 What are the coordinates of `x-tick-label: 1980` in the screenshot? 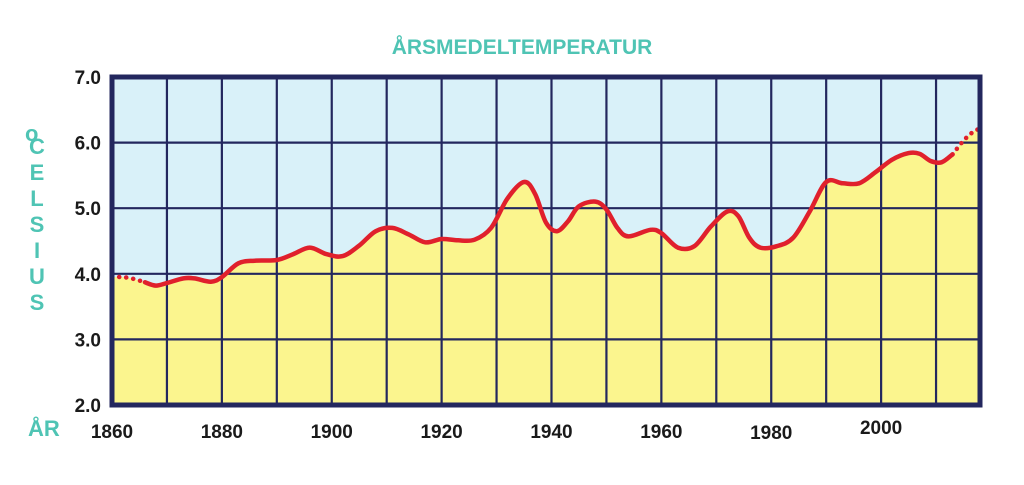 It's located at (771, 433).